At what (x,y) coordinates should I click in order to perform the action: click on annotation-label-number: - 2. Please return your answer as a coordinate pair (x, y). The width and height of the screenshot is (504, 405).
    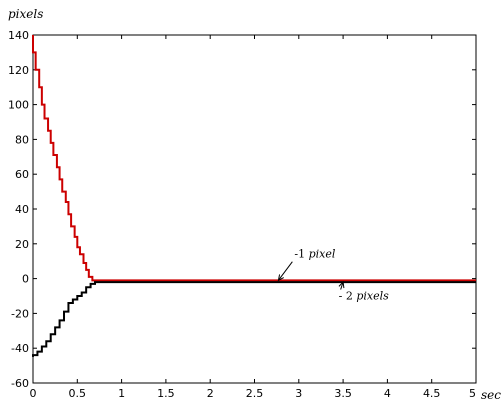
    Looking at the image, I should click on (348, 295).